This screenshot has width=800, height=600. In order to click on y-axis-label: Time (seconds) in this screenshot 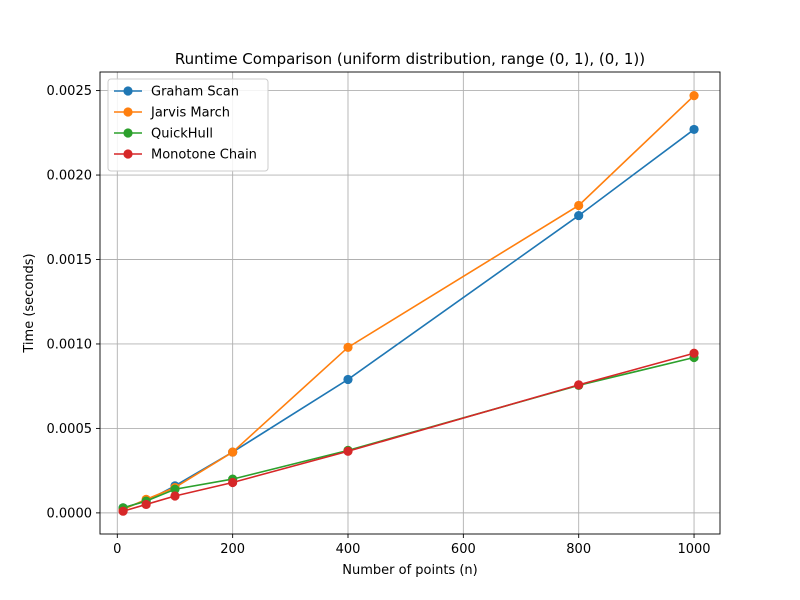, I will do `click(29, 303)`.